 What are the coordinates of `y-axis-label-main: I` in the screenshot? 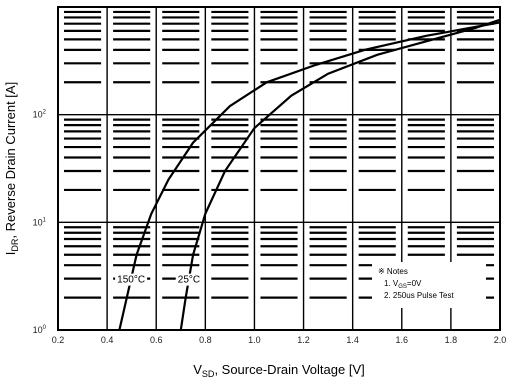 It's located at (10, 254).